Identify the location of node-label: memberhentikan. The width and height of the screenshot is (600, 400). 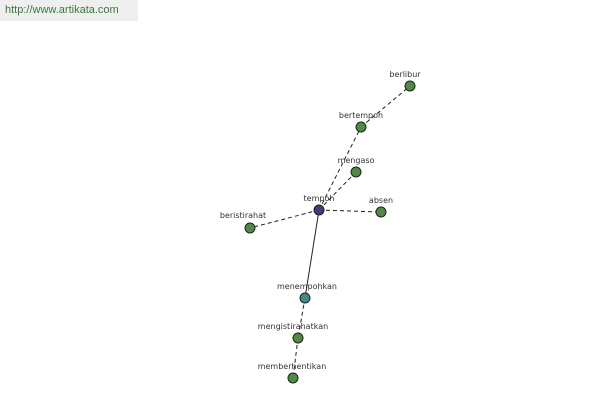
(292, 366).